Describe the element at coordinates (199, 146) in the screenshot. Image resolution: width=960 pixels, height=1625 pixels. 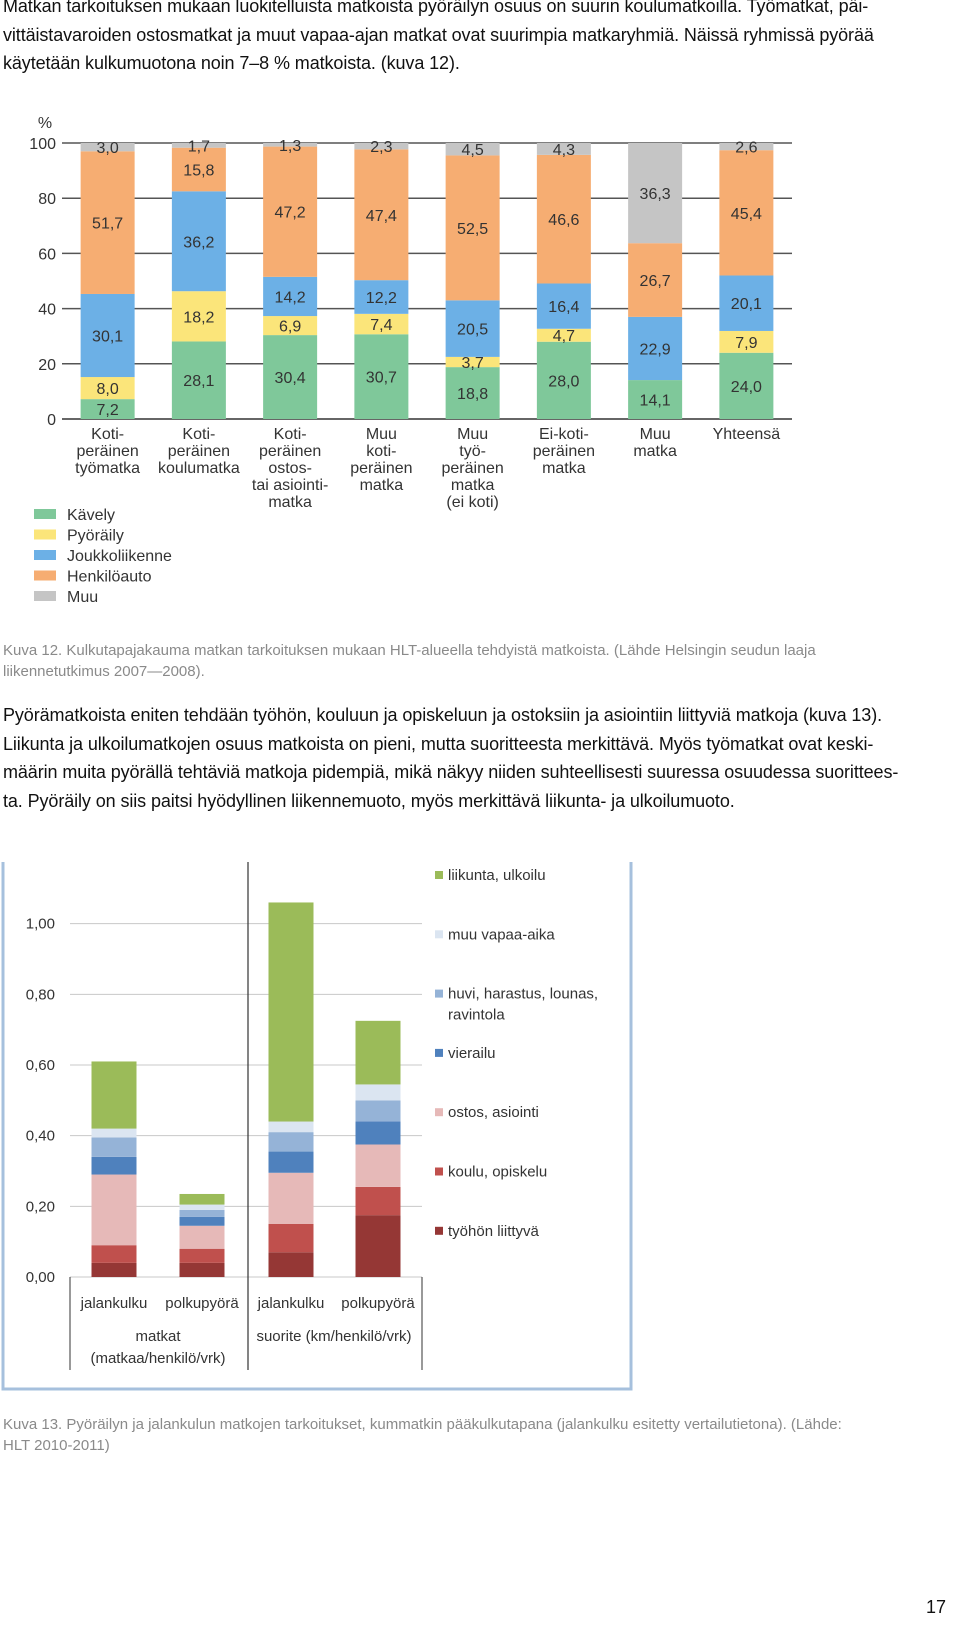
I see `data-label: 1,7` at that location.